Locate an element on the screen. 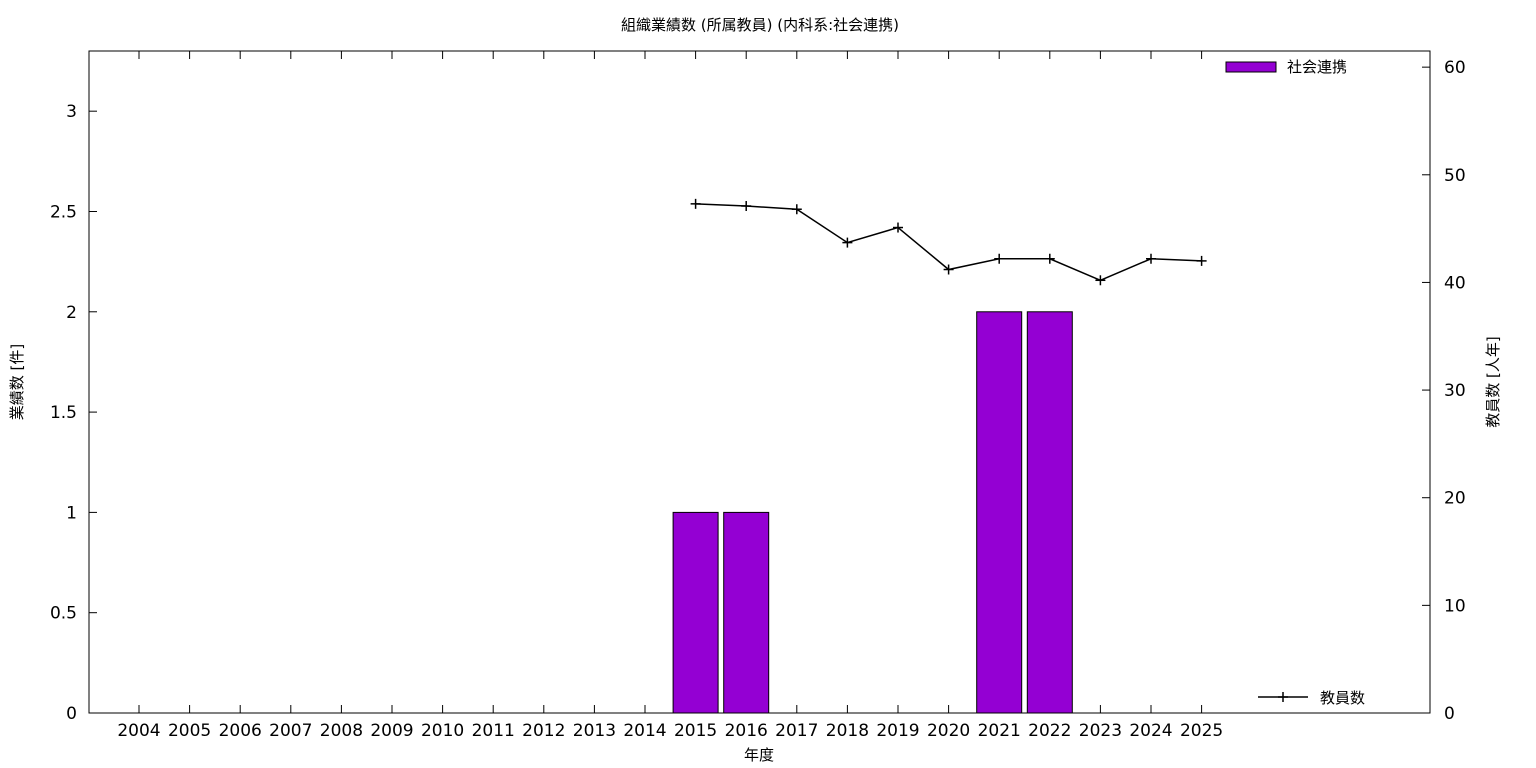 This screenshot has height=768, width=1536. bar-series is located at coordinates (872, 512).